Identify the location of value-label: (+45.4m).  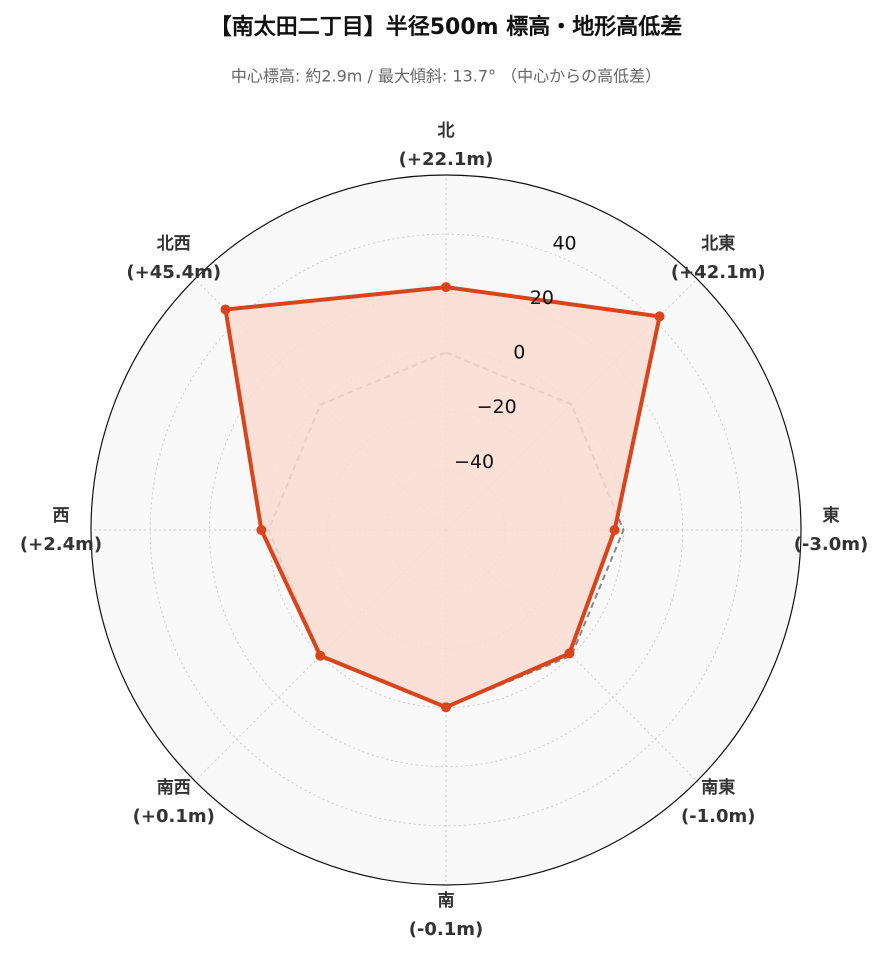
(173, 272).